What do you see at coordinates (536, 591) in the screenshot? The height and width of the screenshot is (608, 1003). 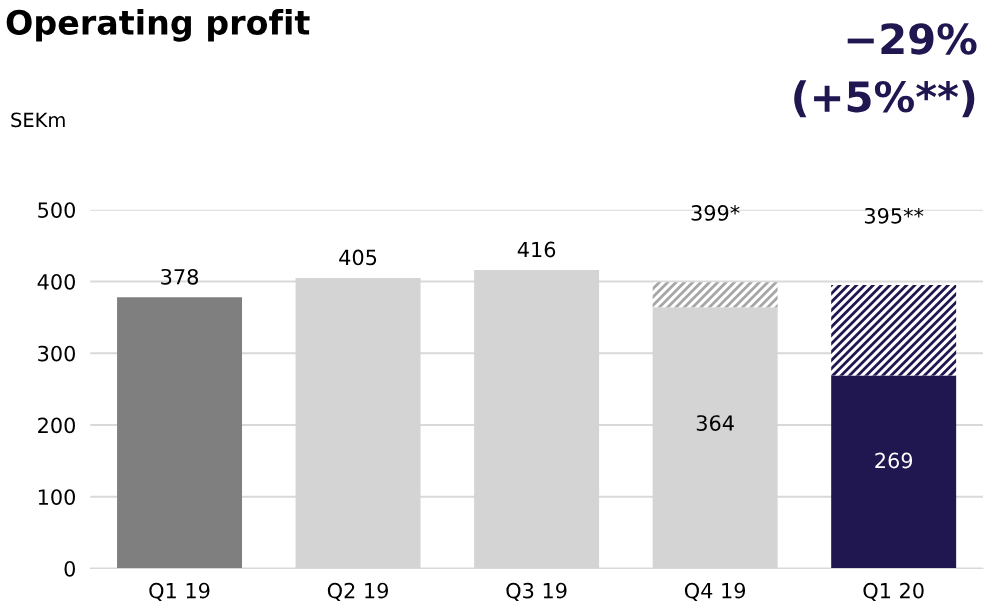 I see `x-tick-label: Q3 19` at bounding box center [536, 591].